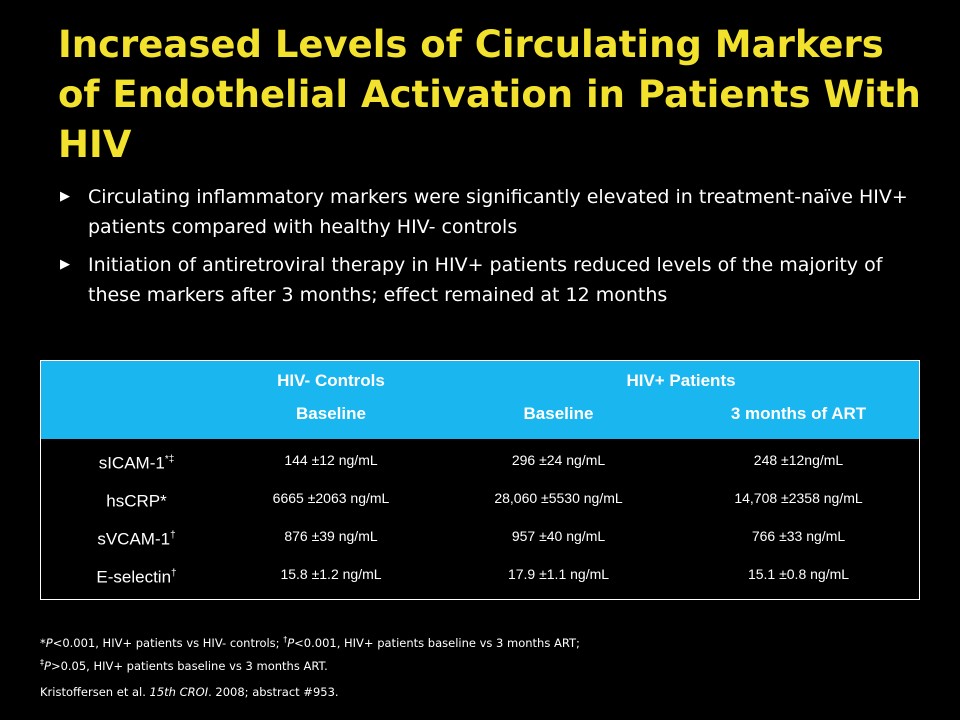  Describe the element at coordinates (136, 501) in the screenshot. I see `marker-cell: hsCRP*` at that location.